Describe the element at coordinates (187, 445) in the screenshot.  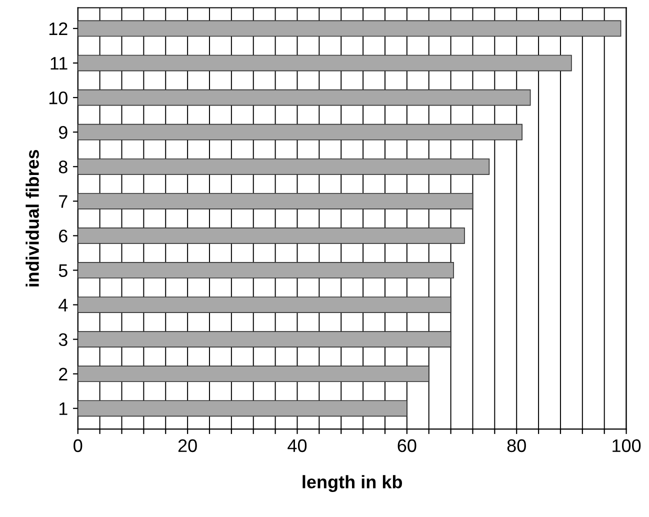
I see `x-tick-label: 20` at that location.